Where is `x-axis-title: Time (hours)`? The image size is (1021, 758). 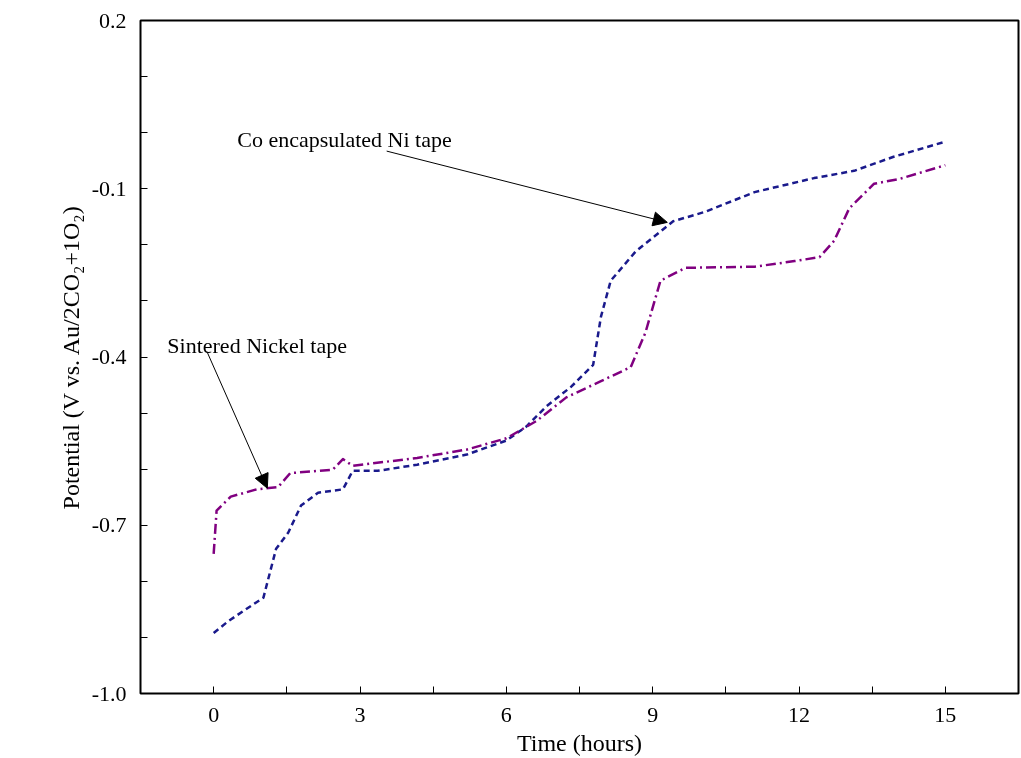
x-axis-title: Time (hours) is located at coordinates (579, 742).